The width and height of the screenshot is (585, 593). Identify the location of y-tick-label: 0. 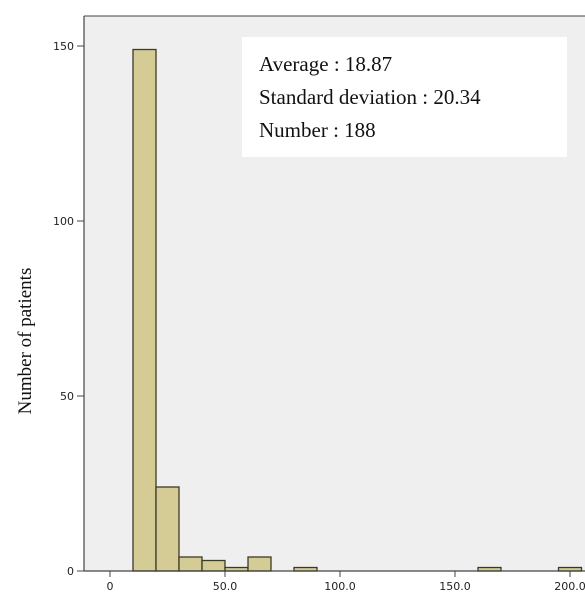
(70, 571).